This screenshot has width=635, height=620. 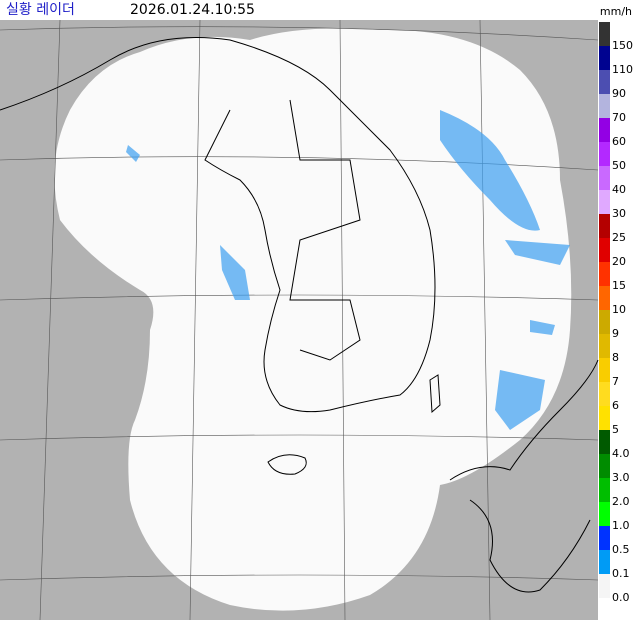 I want to click on legend-label: 70, so click(x=619, y=117).